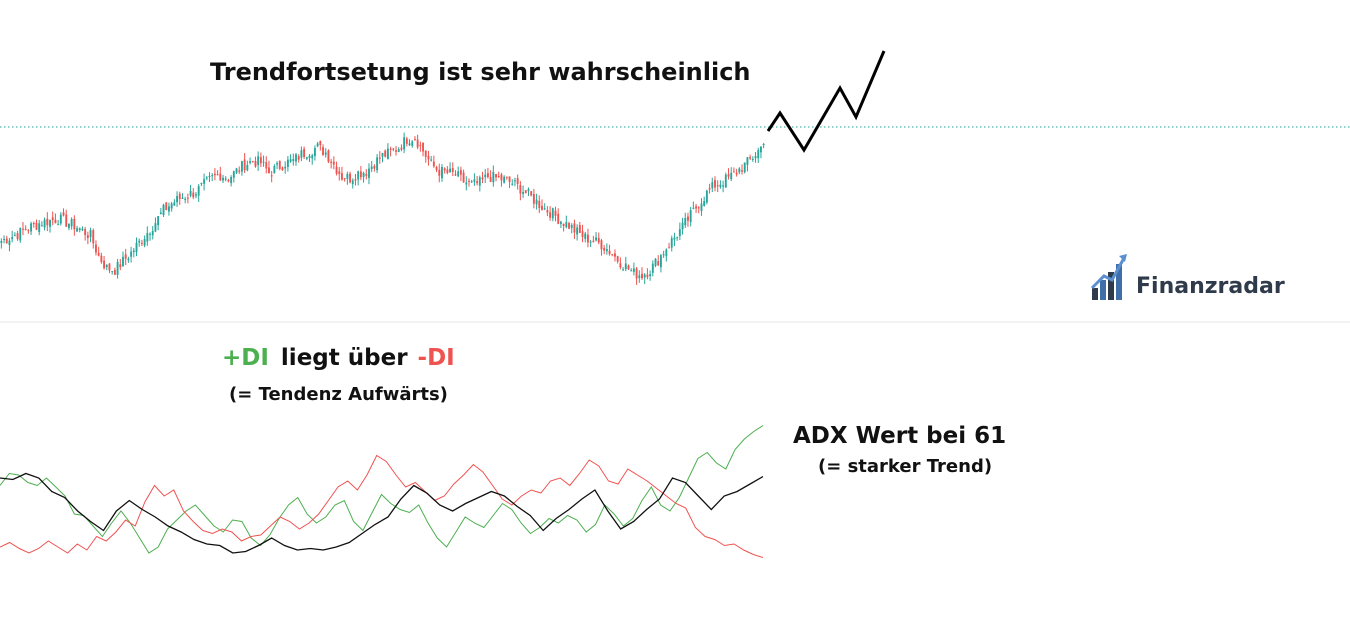  What do you see at coordinates (1108, 277) in the screenshot?
I see `bar-chart-arrow-icon` at bounding box center [1108, 277].